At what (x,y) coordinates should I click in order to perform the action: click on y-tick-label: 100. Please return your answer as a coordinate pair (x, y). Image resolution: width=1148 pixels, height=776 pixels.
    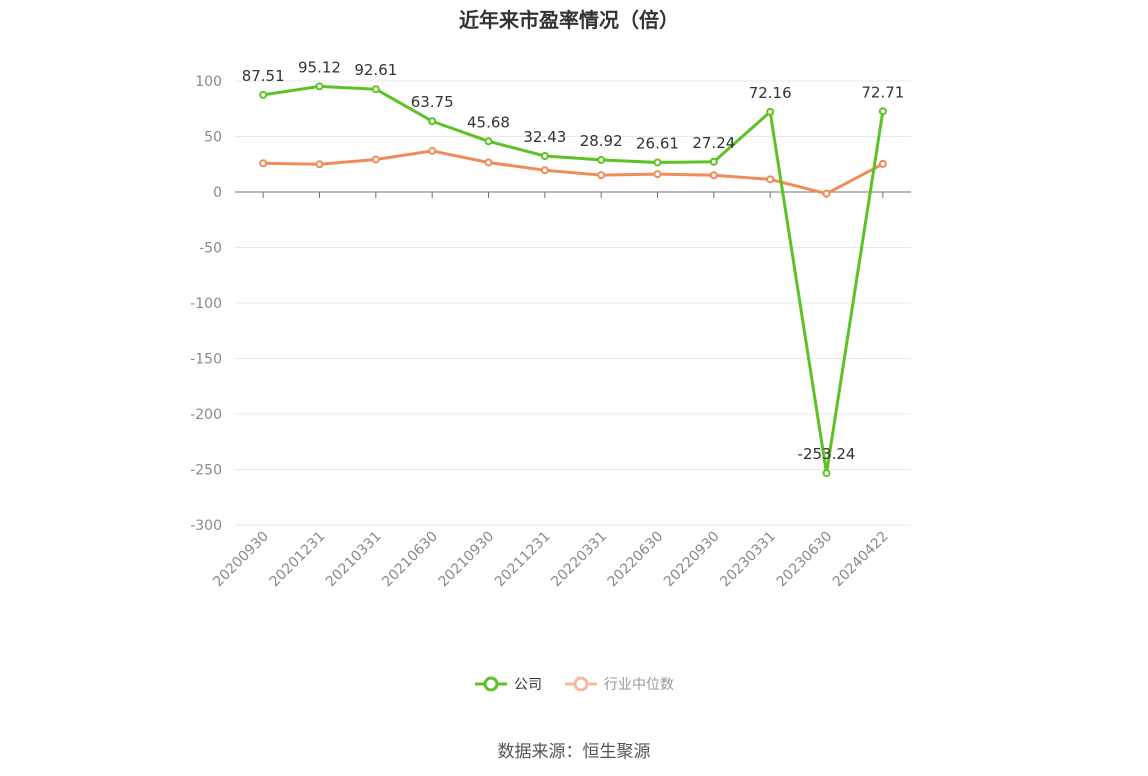
    Looking at the image, I should click on (208, 82).